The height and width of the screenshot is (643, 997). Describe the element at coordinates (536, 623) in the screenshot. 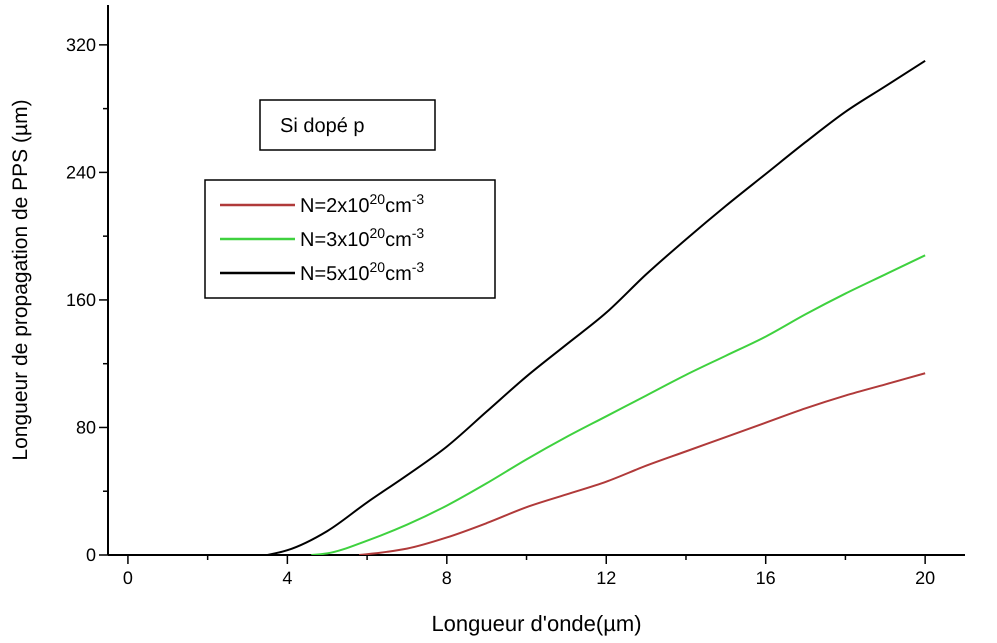

I see `x-axis-title: Longueur d'onde(µm)` at that location.